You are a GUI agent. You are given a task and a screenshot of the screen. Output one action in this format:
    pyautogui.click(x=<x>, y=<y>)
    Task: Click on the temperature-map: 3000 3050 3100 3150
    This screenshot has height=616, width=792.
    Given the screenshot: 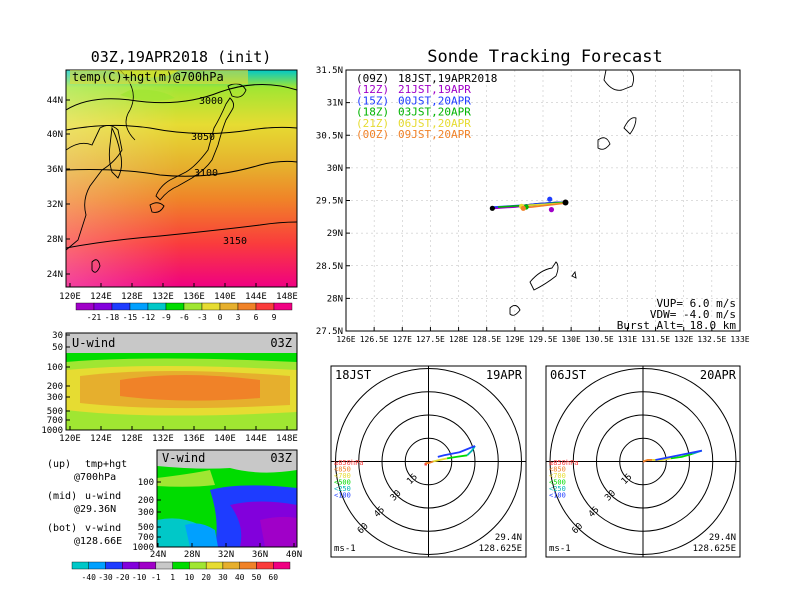 What is the action you would take?
    pyautogui.click(x=181, y=178)
    